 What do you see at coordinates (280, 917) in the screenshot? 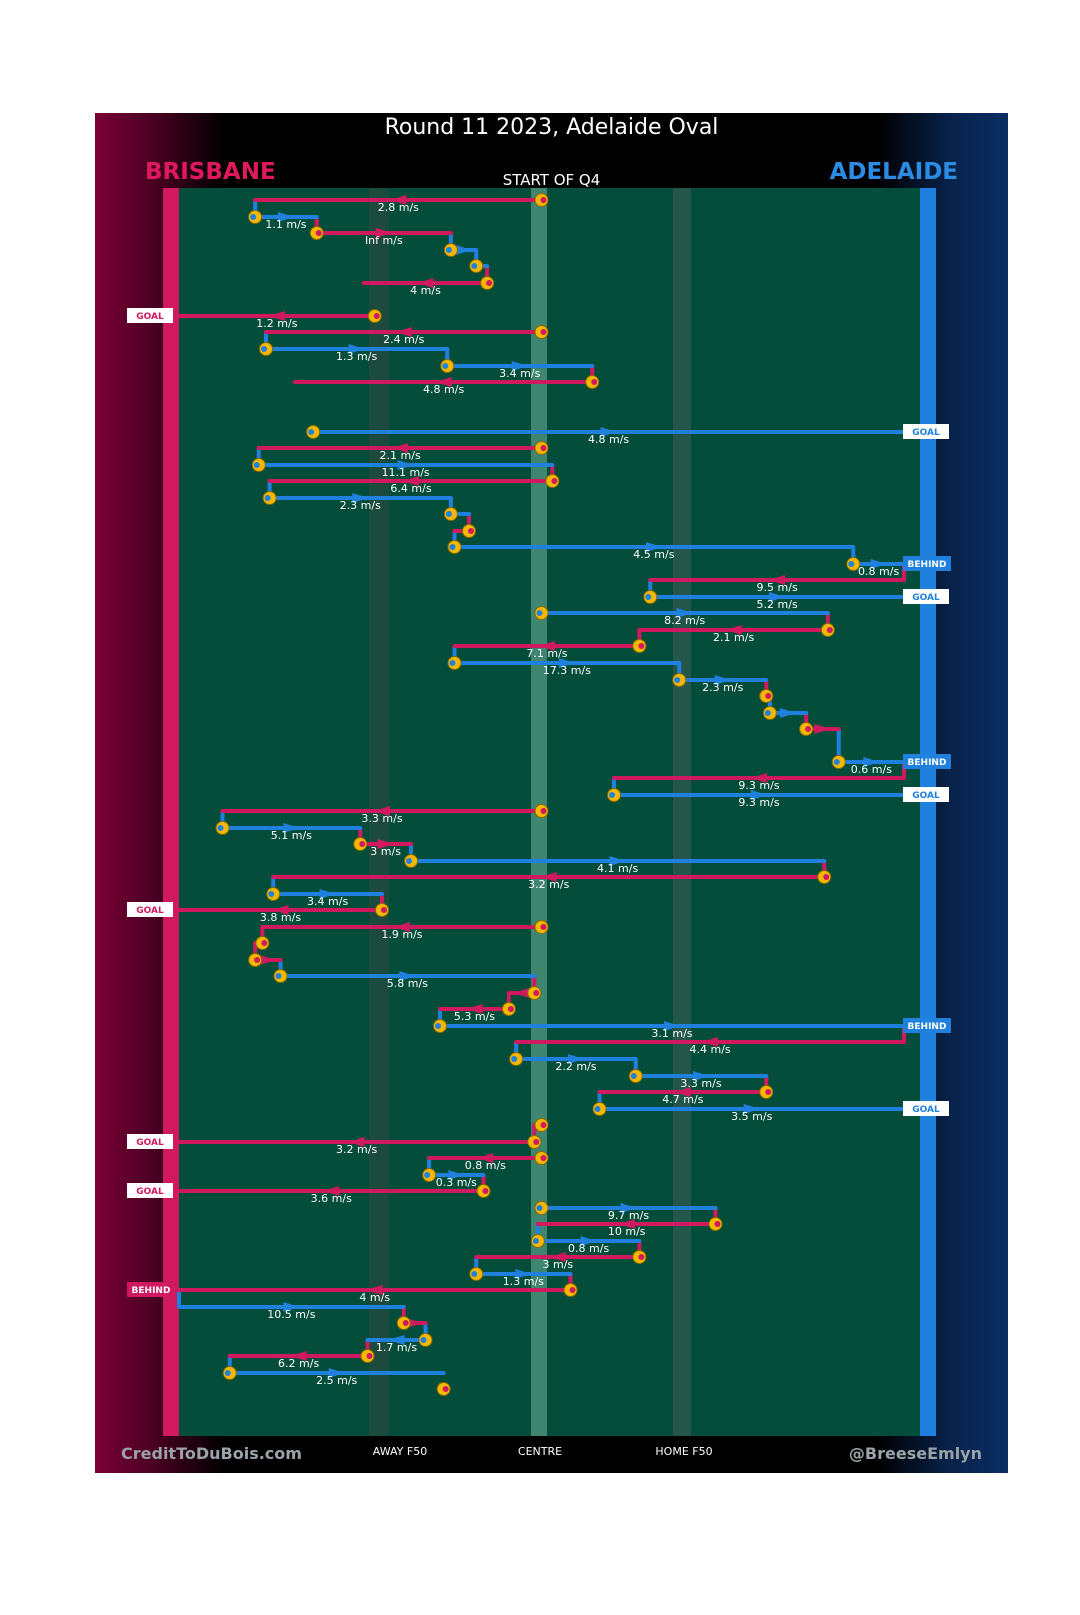
I see `speed-label: 3.8 m/s` at bounding box center [280, 917].